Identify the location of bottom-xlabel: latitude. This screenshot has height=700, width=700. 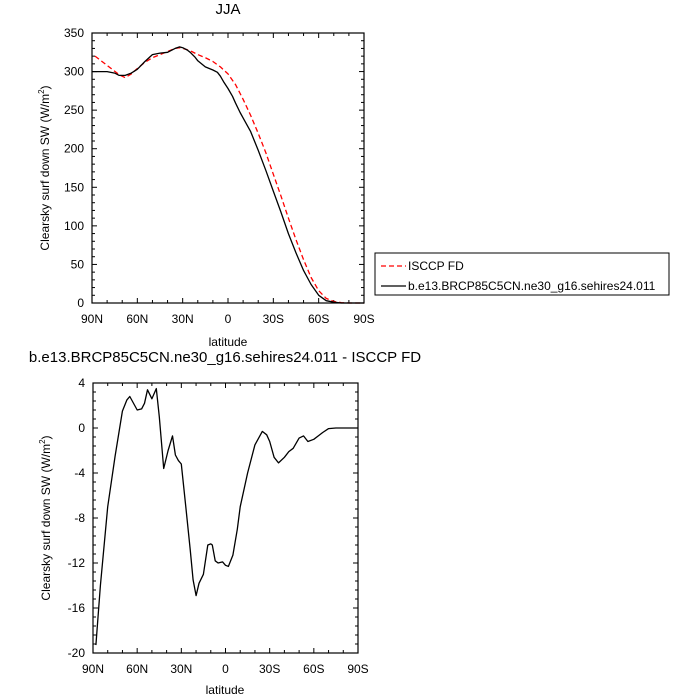
(225, 690).